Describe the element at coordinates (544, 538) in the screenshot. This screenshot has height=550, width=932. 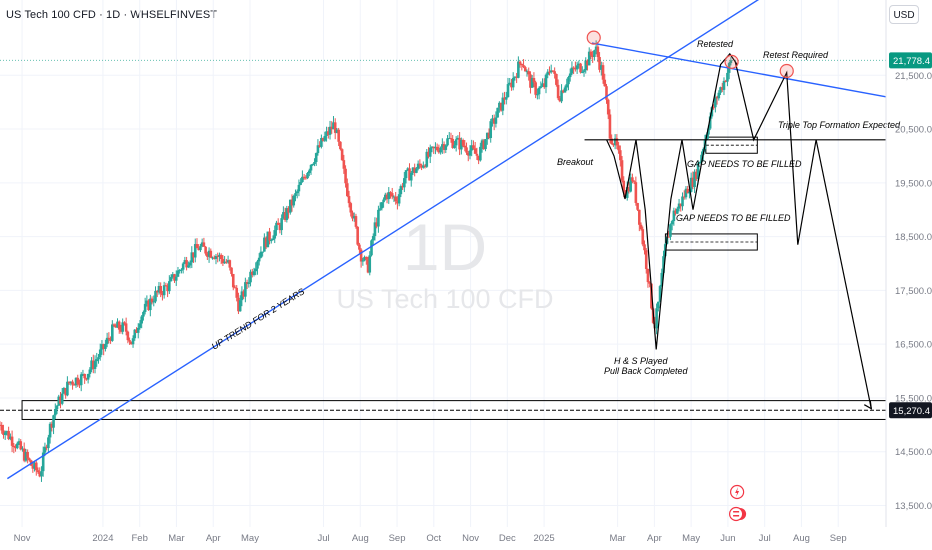
I see `x-tick-label: 2025` at that location.